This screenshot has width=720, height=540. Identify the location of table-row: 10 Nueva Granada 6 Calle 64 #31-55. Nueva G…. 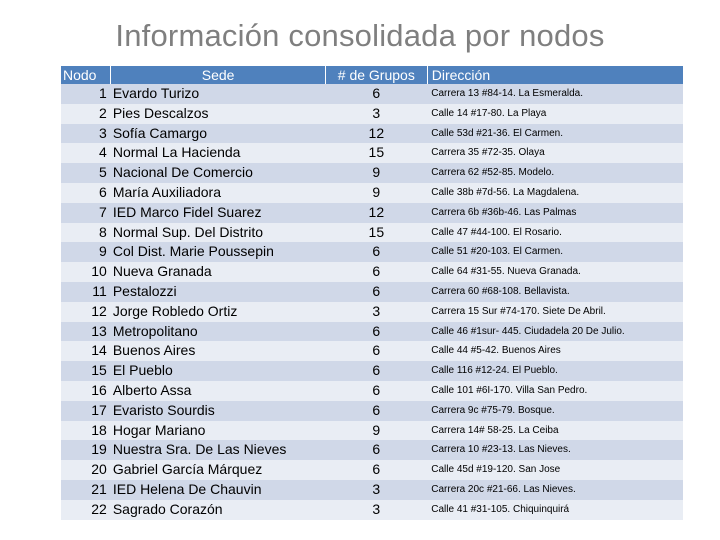
(372, 272).